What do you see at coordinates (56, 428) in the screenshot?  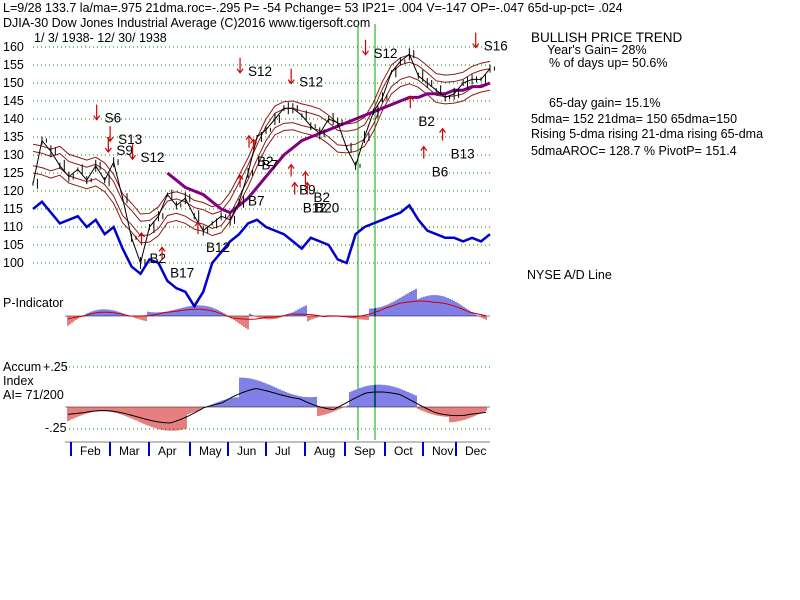 I see `accum-minus-level: -.25` at bounding box center [56, 428].